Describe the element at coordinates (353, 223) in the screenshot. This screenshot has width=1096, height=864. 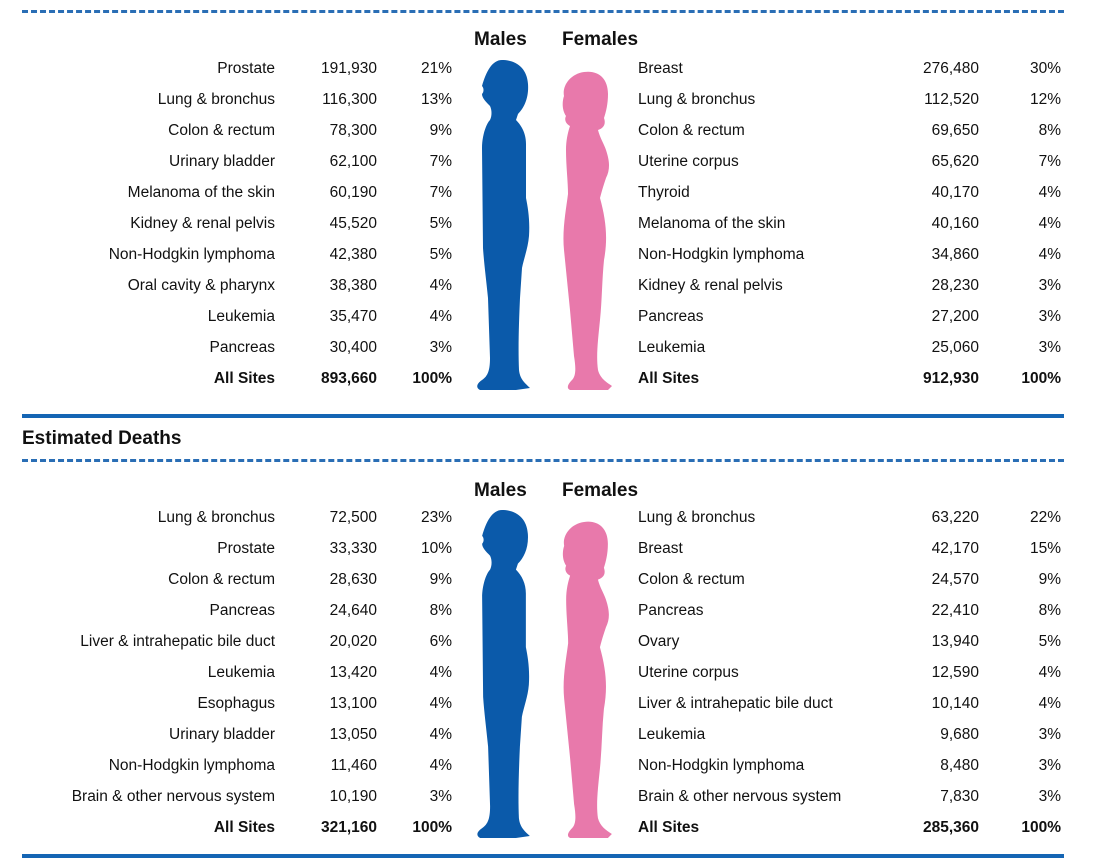
I see `case-count-value: 45,520` at that location.